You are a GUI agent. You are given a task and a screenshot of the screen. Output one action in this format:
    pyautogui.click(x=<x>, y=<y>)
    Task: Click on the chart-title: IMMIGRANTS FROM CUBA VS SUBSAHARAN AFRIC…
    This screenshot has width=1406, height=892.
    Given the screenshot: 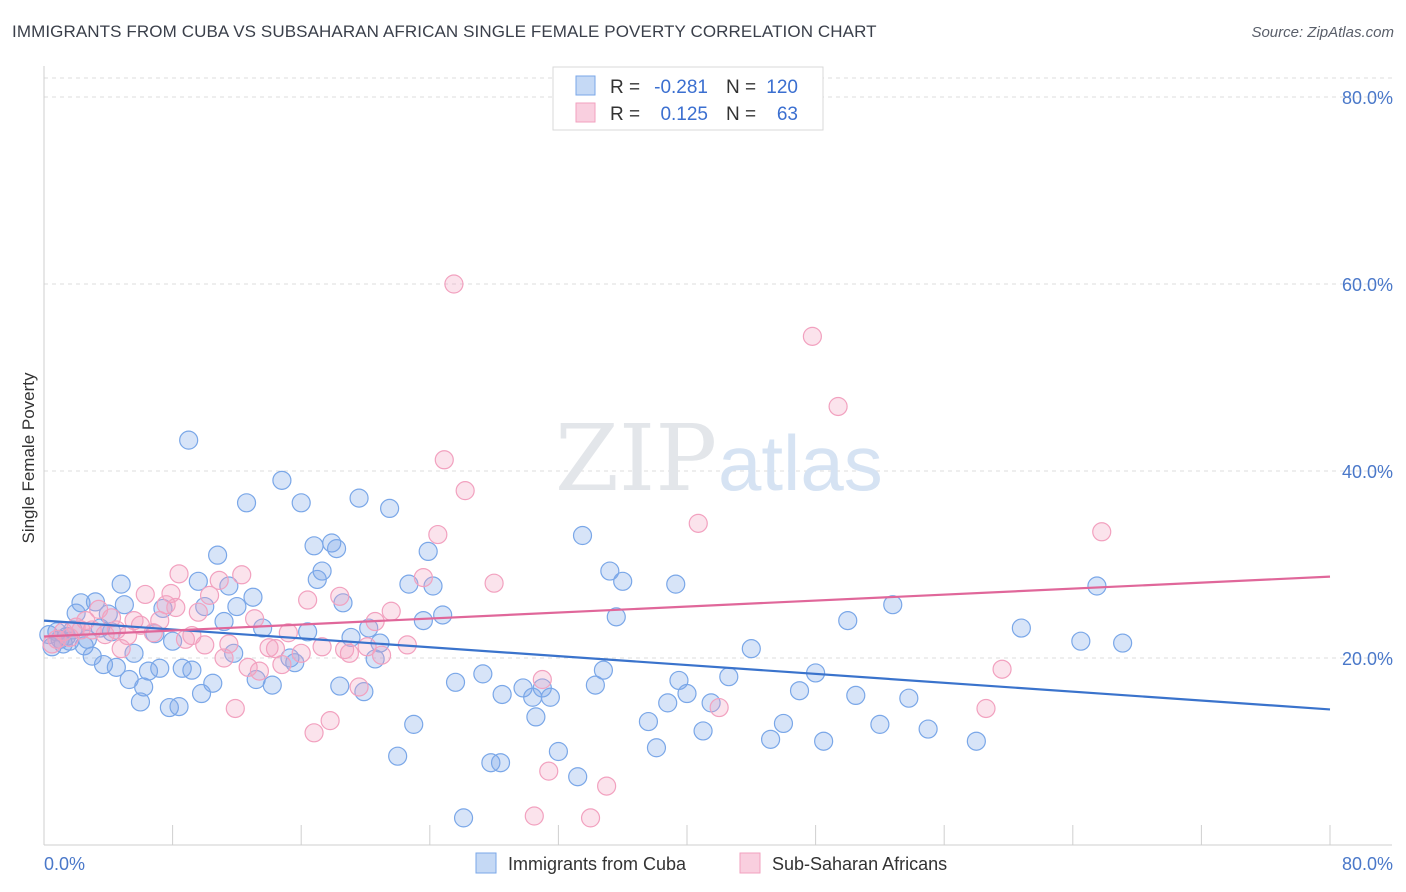 What is the action you would take?
    pyautogui.click(x=444, y=31)
    